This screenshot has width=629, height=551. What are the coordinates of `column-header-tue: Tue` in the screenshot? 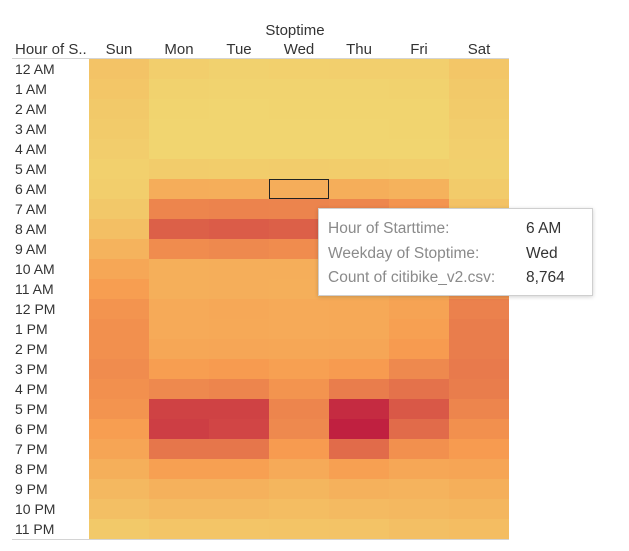 It's located at (238, 49).